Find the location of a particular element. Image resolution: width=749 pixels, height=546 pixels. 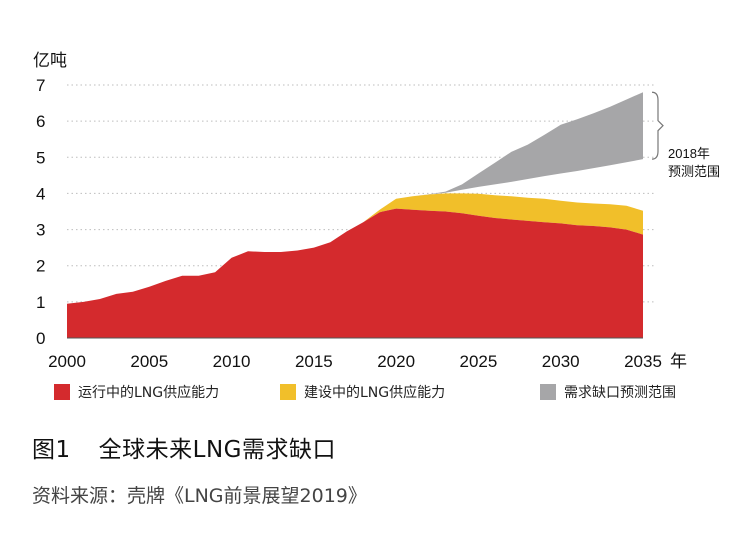

figure-source: 资料来源：壳牌《LNG前景展望2019》 is located at coordinates (199, 496).